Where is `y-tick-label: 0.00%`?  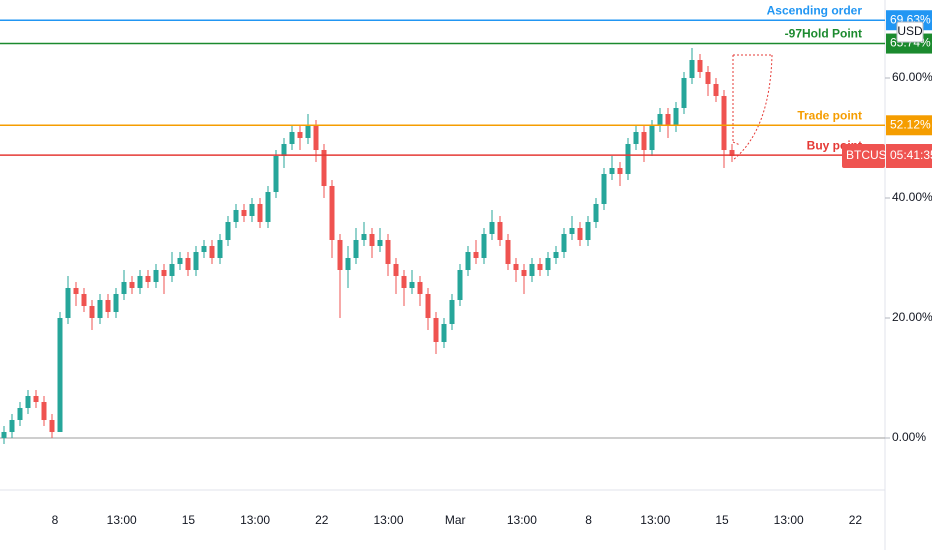 y-tick-label: 0.00% is located at coordinates (909, 437).